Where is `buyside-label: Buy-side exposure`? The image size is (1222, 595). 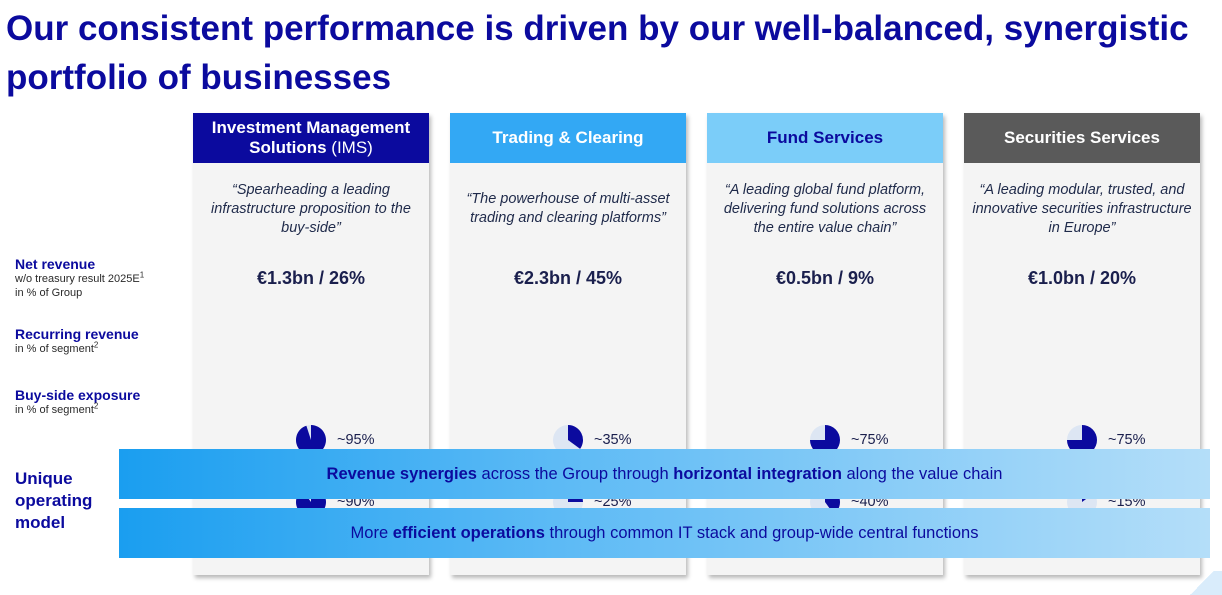
buyside-label: Buy-side exposure is located at coordinates (78, 395).